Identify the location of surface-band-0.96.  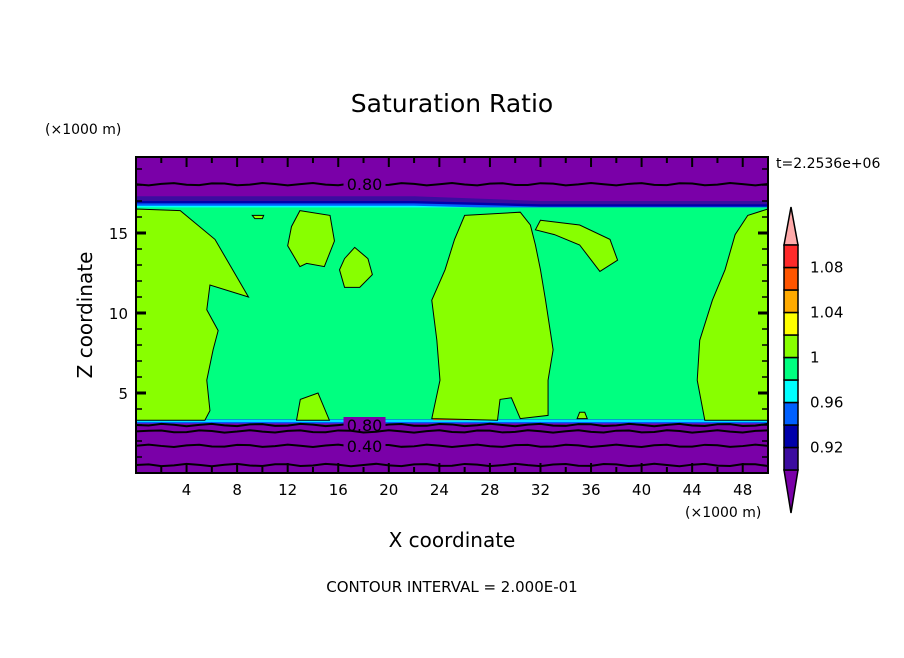
(452, 421).